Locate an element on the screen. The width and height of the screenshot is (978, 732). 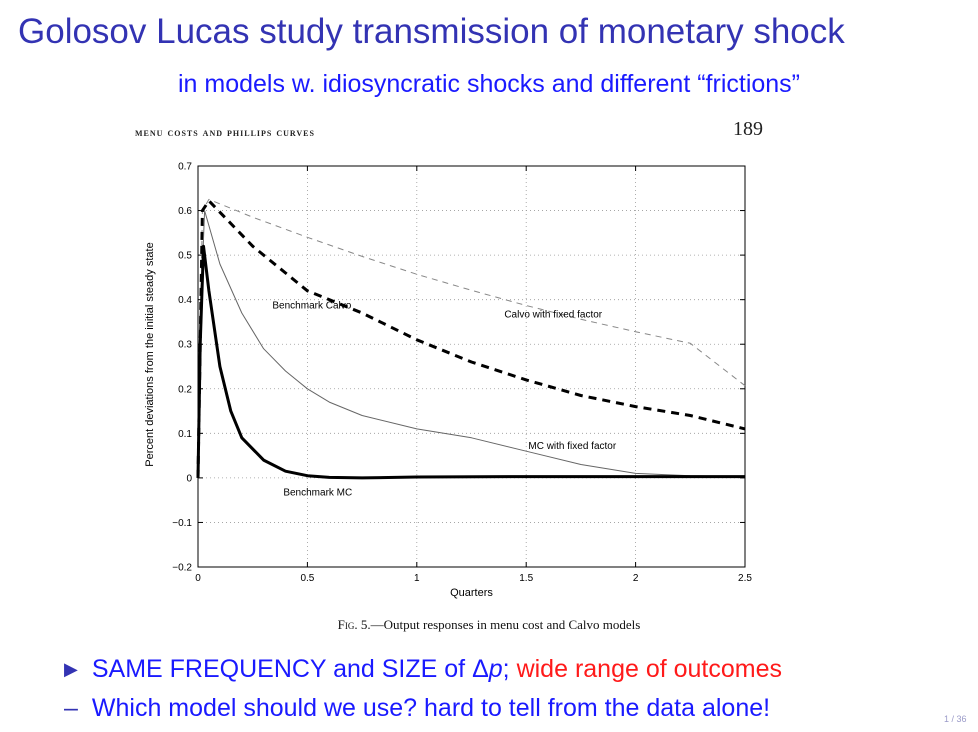
annotation-benchmark-mc: Benchmark MC is located at coordinates (317, 493).